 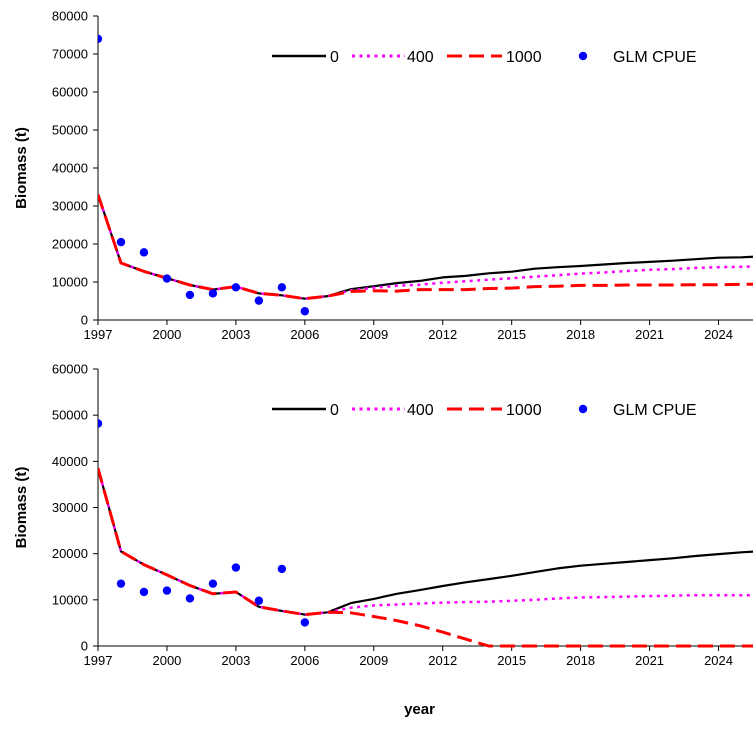 I want to click on x-axis-title: year, so click(x=419, y=709).